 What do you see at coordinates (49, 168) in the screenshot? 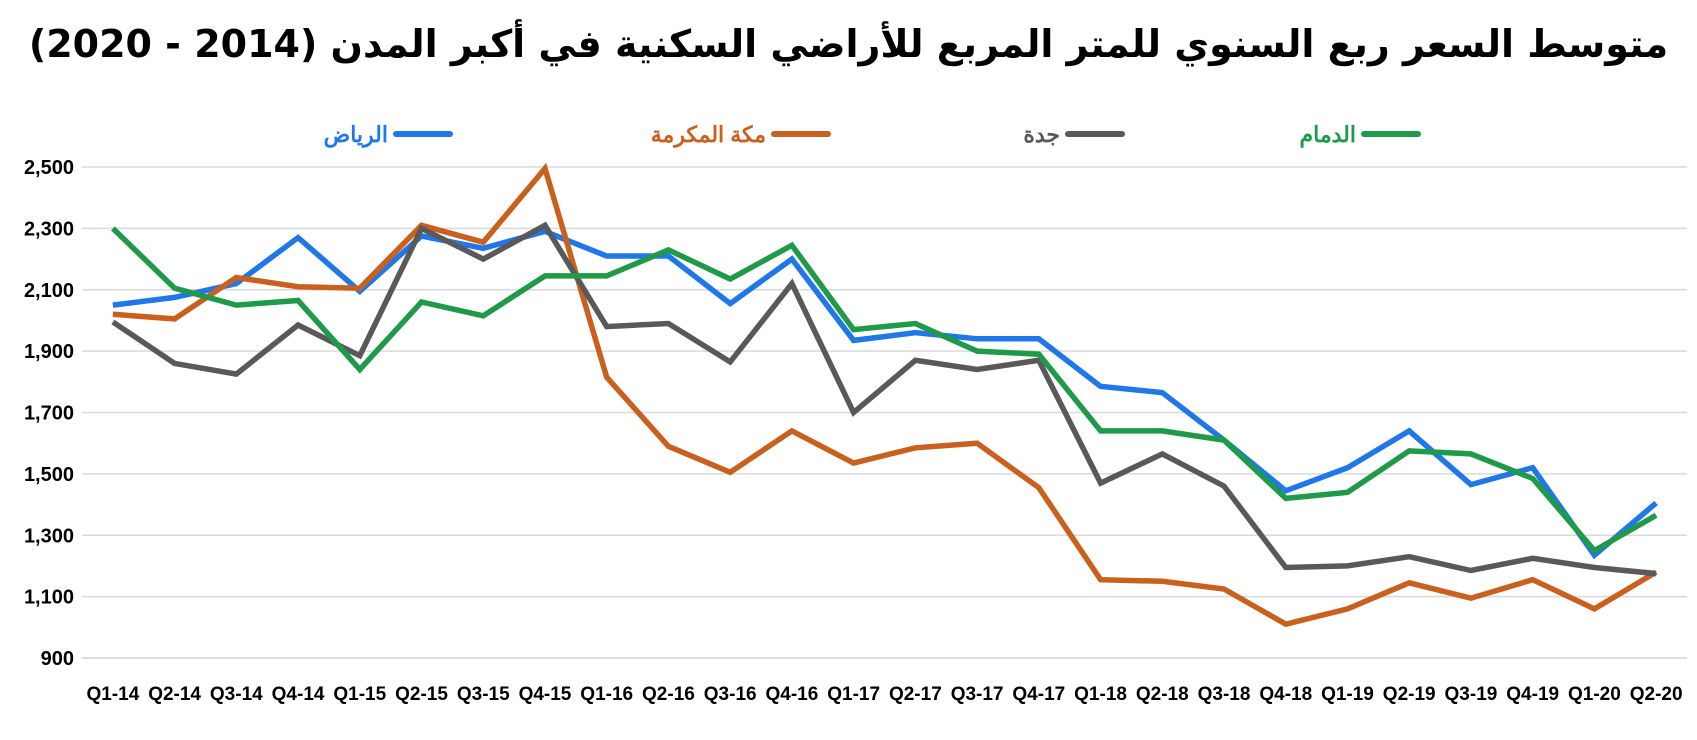
I see `y-tick-label: 2,500` at bounding box center [49, 168].